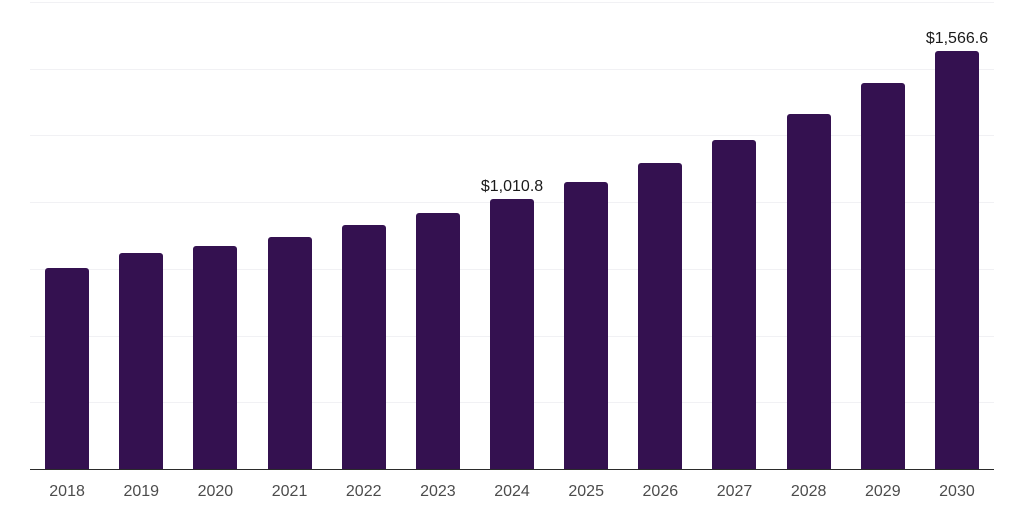 The height and width of the screenshot is (512, 1024). What do you see at coordinates (215, 491) in the screenshot?
I see `x-tick-label-2020: 2020` at bounding box center [215, 491].